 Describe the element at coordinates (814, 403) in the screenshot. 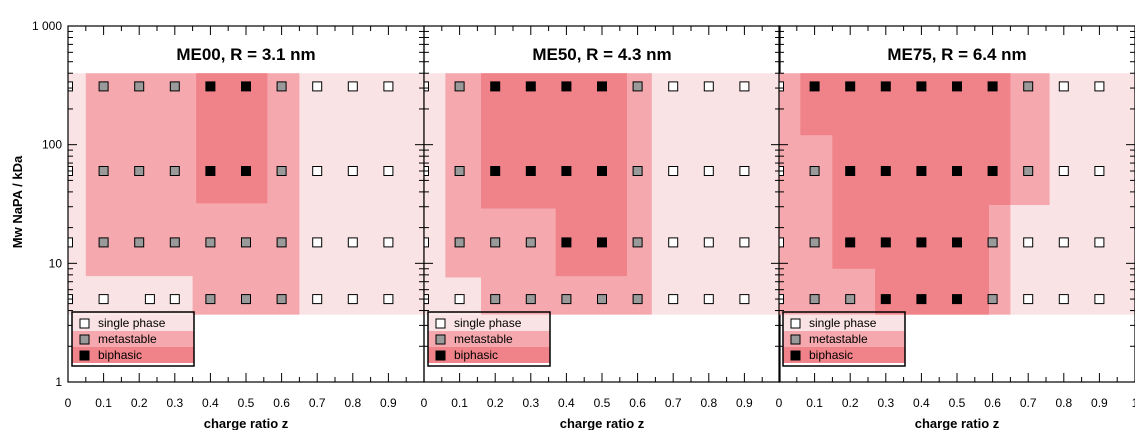

I see `x-tick-label: 0.1` at that location.